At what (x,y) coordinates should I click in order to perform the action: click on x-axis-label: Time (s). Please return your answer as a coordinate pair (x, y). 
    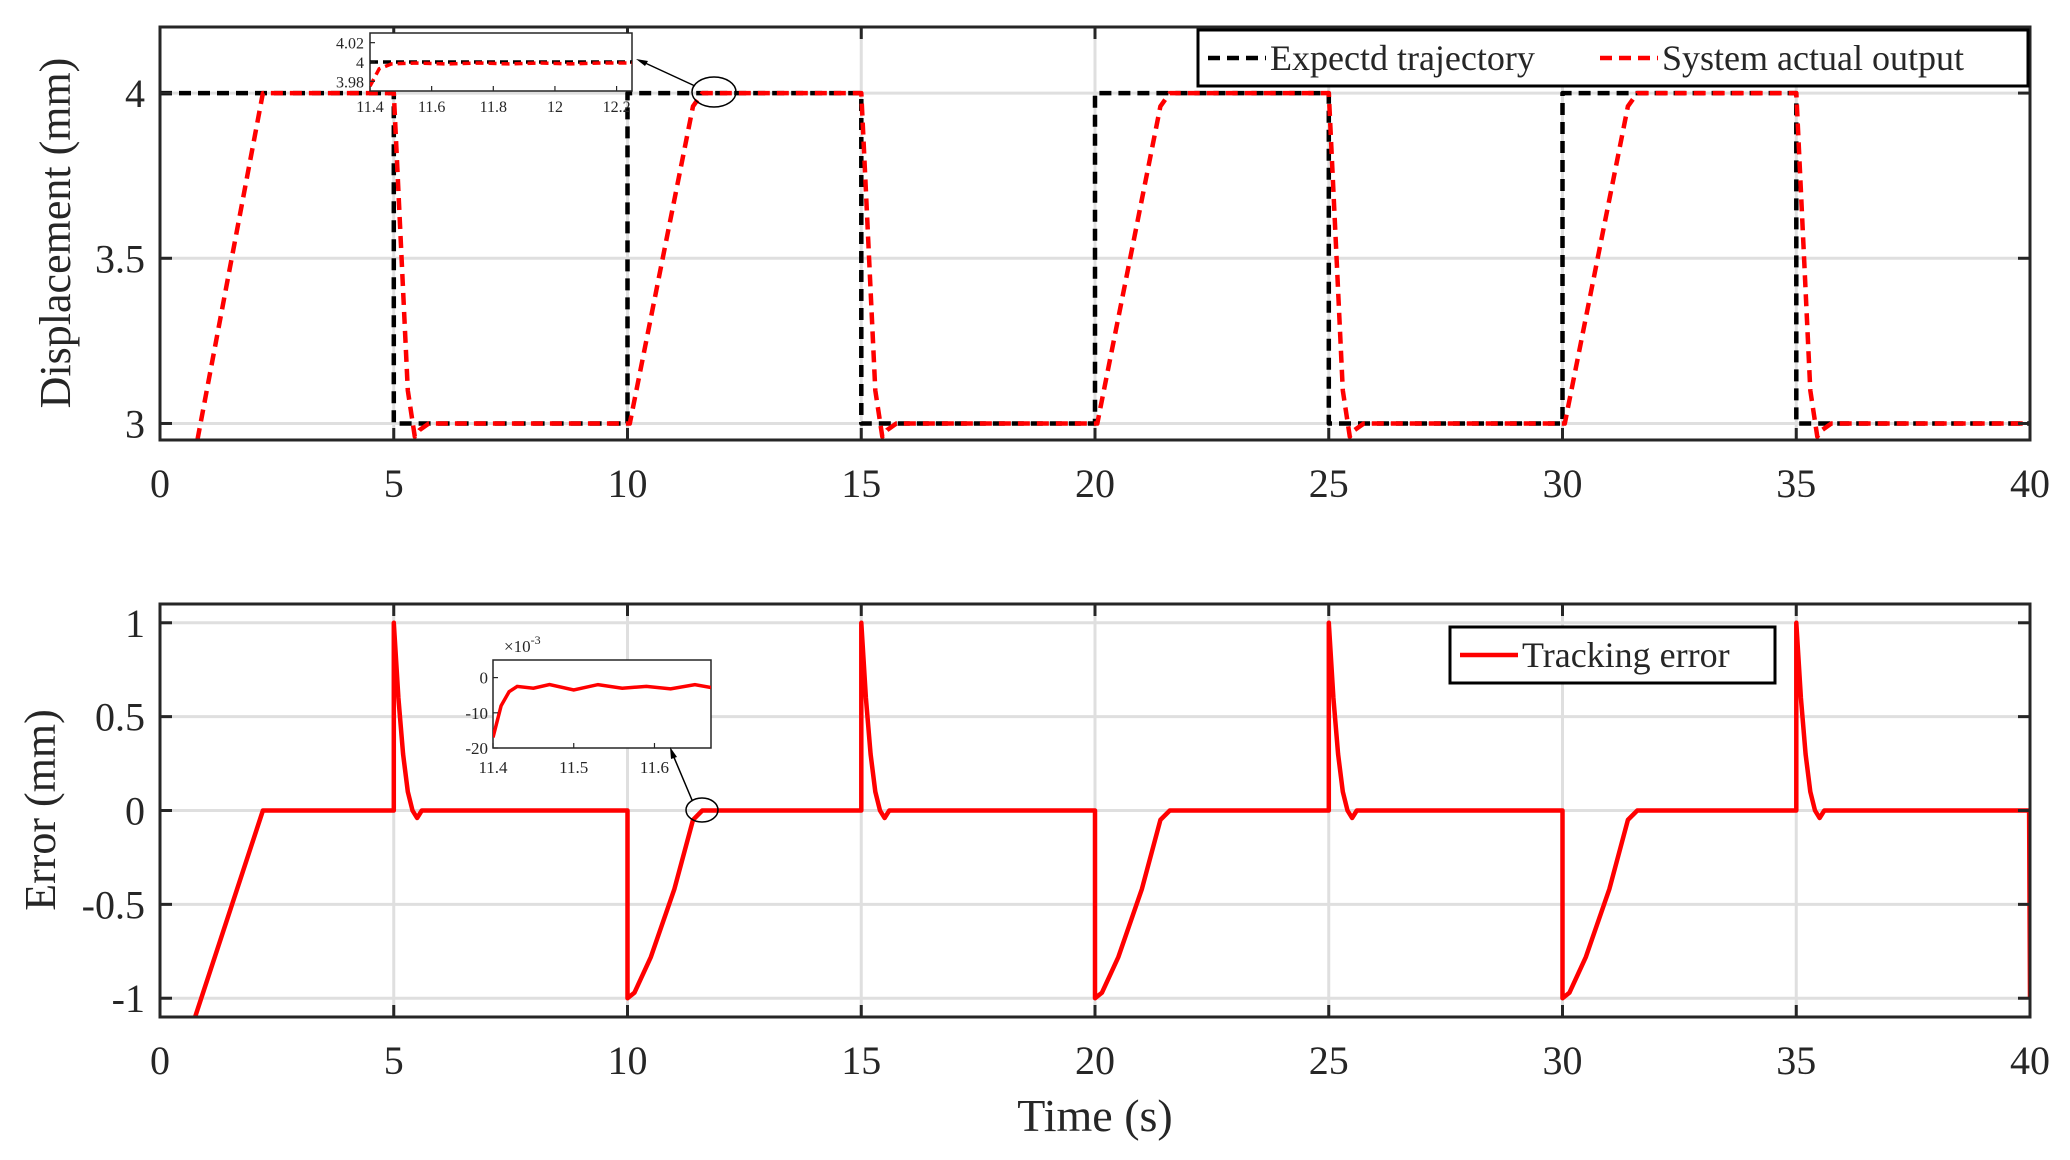
    Looking at the image, I should click on (1095, 1115).